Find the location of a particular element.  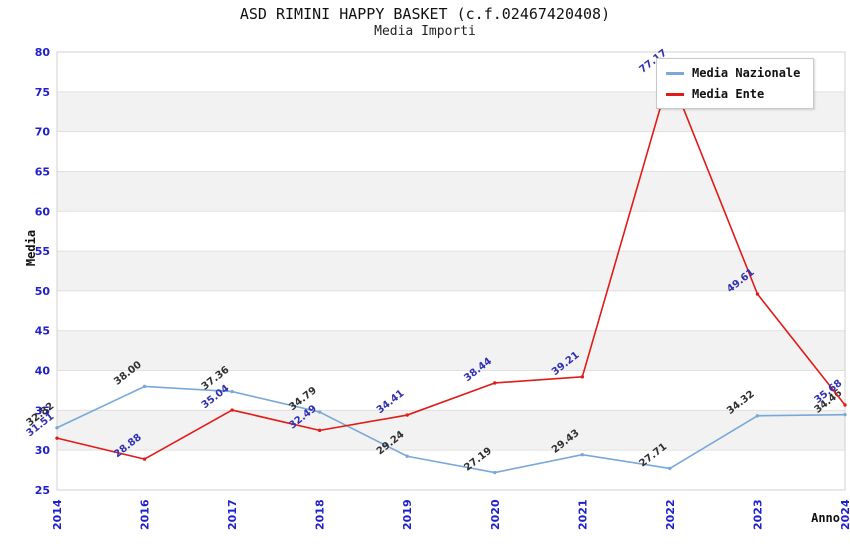

x-tick-label: 2018 is located at coordinates (320, 514).